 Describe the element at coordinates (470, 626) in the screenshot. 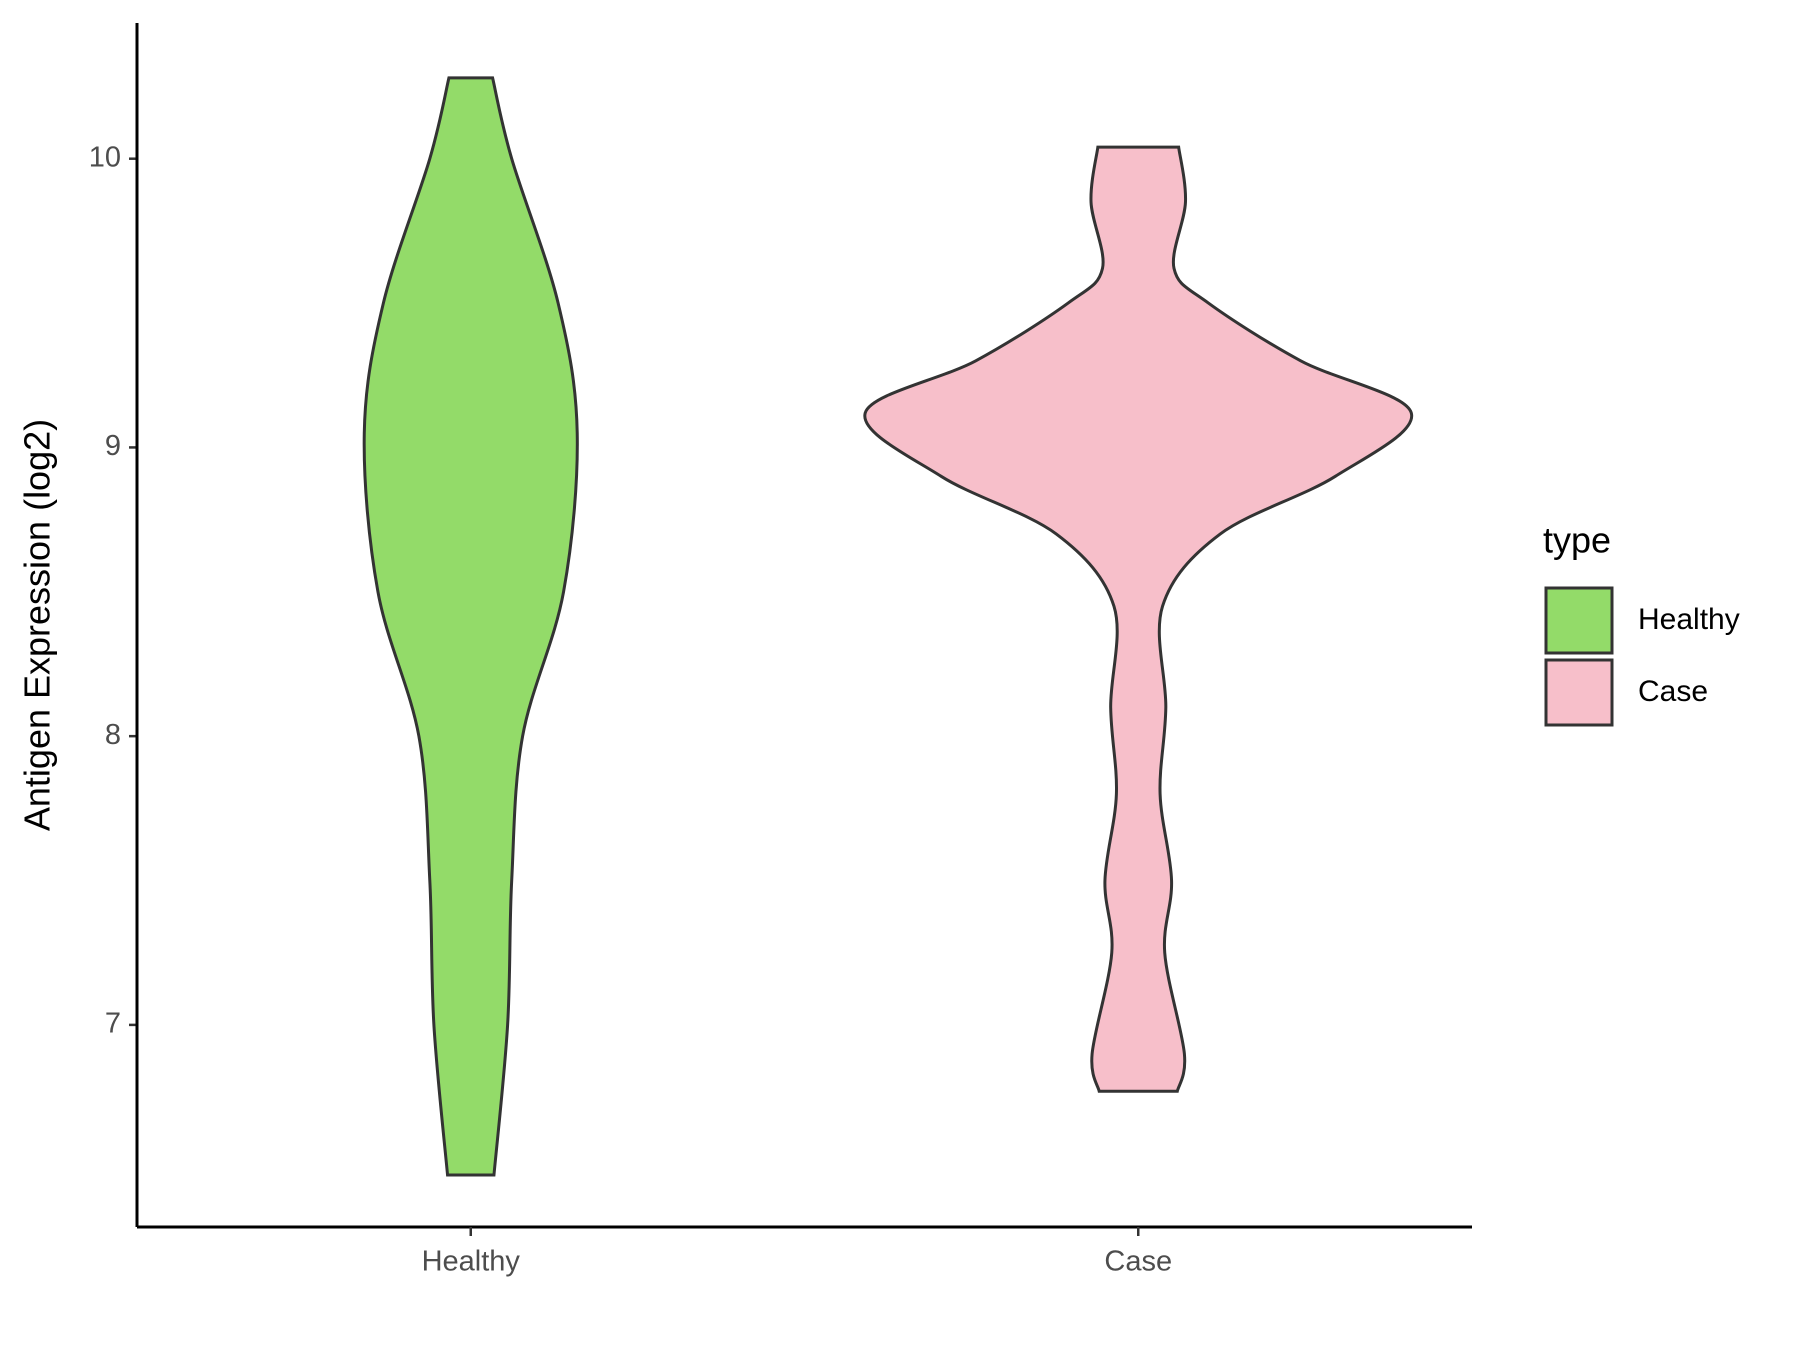

I see `violin` at that location.